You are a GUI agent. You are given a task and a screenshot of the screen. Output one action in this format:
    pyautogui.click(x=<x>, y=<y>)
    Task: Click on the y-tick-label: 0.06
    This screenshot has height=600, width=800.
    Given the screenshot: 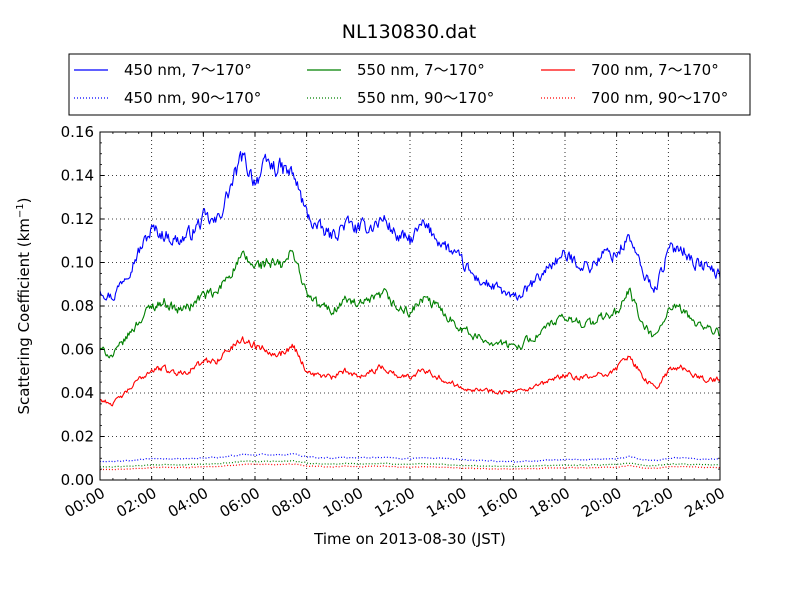 What is the action you would take?
    pyautogui.click(x=77, y=350)
    